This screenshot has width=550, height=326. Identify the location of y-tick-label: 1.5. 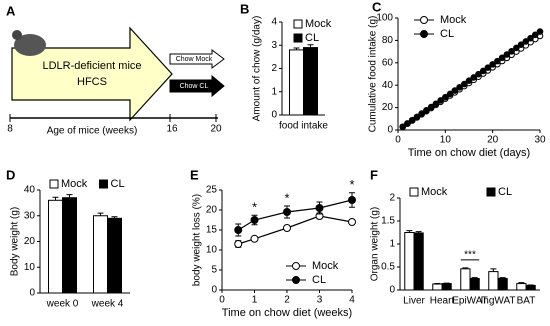
(388, 221).